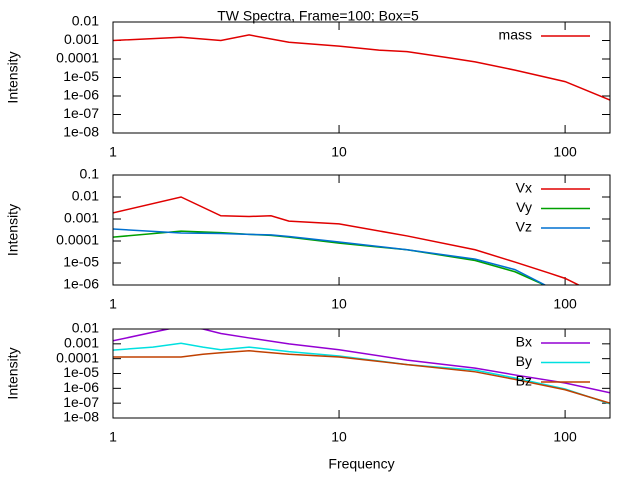  What do you see at coordinates (524, 361) in the screenshot?
I see `legend-label: By` at bounding box center [524, 361].